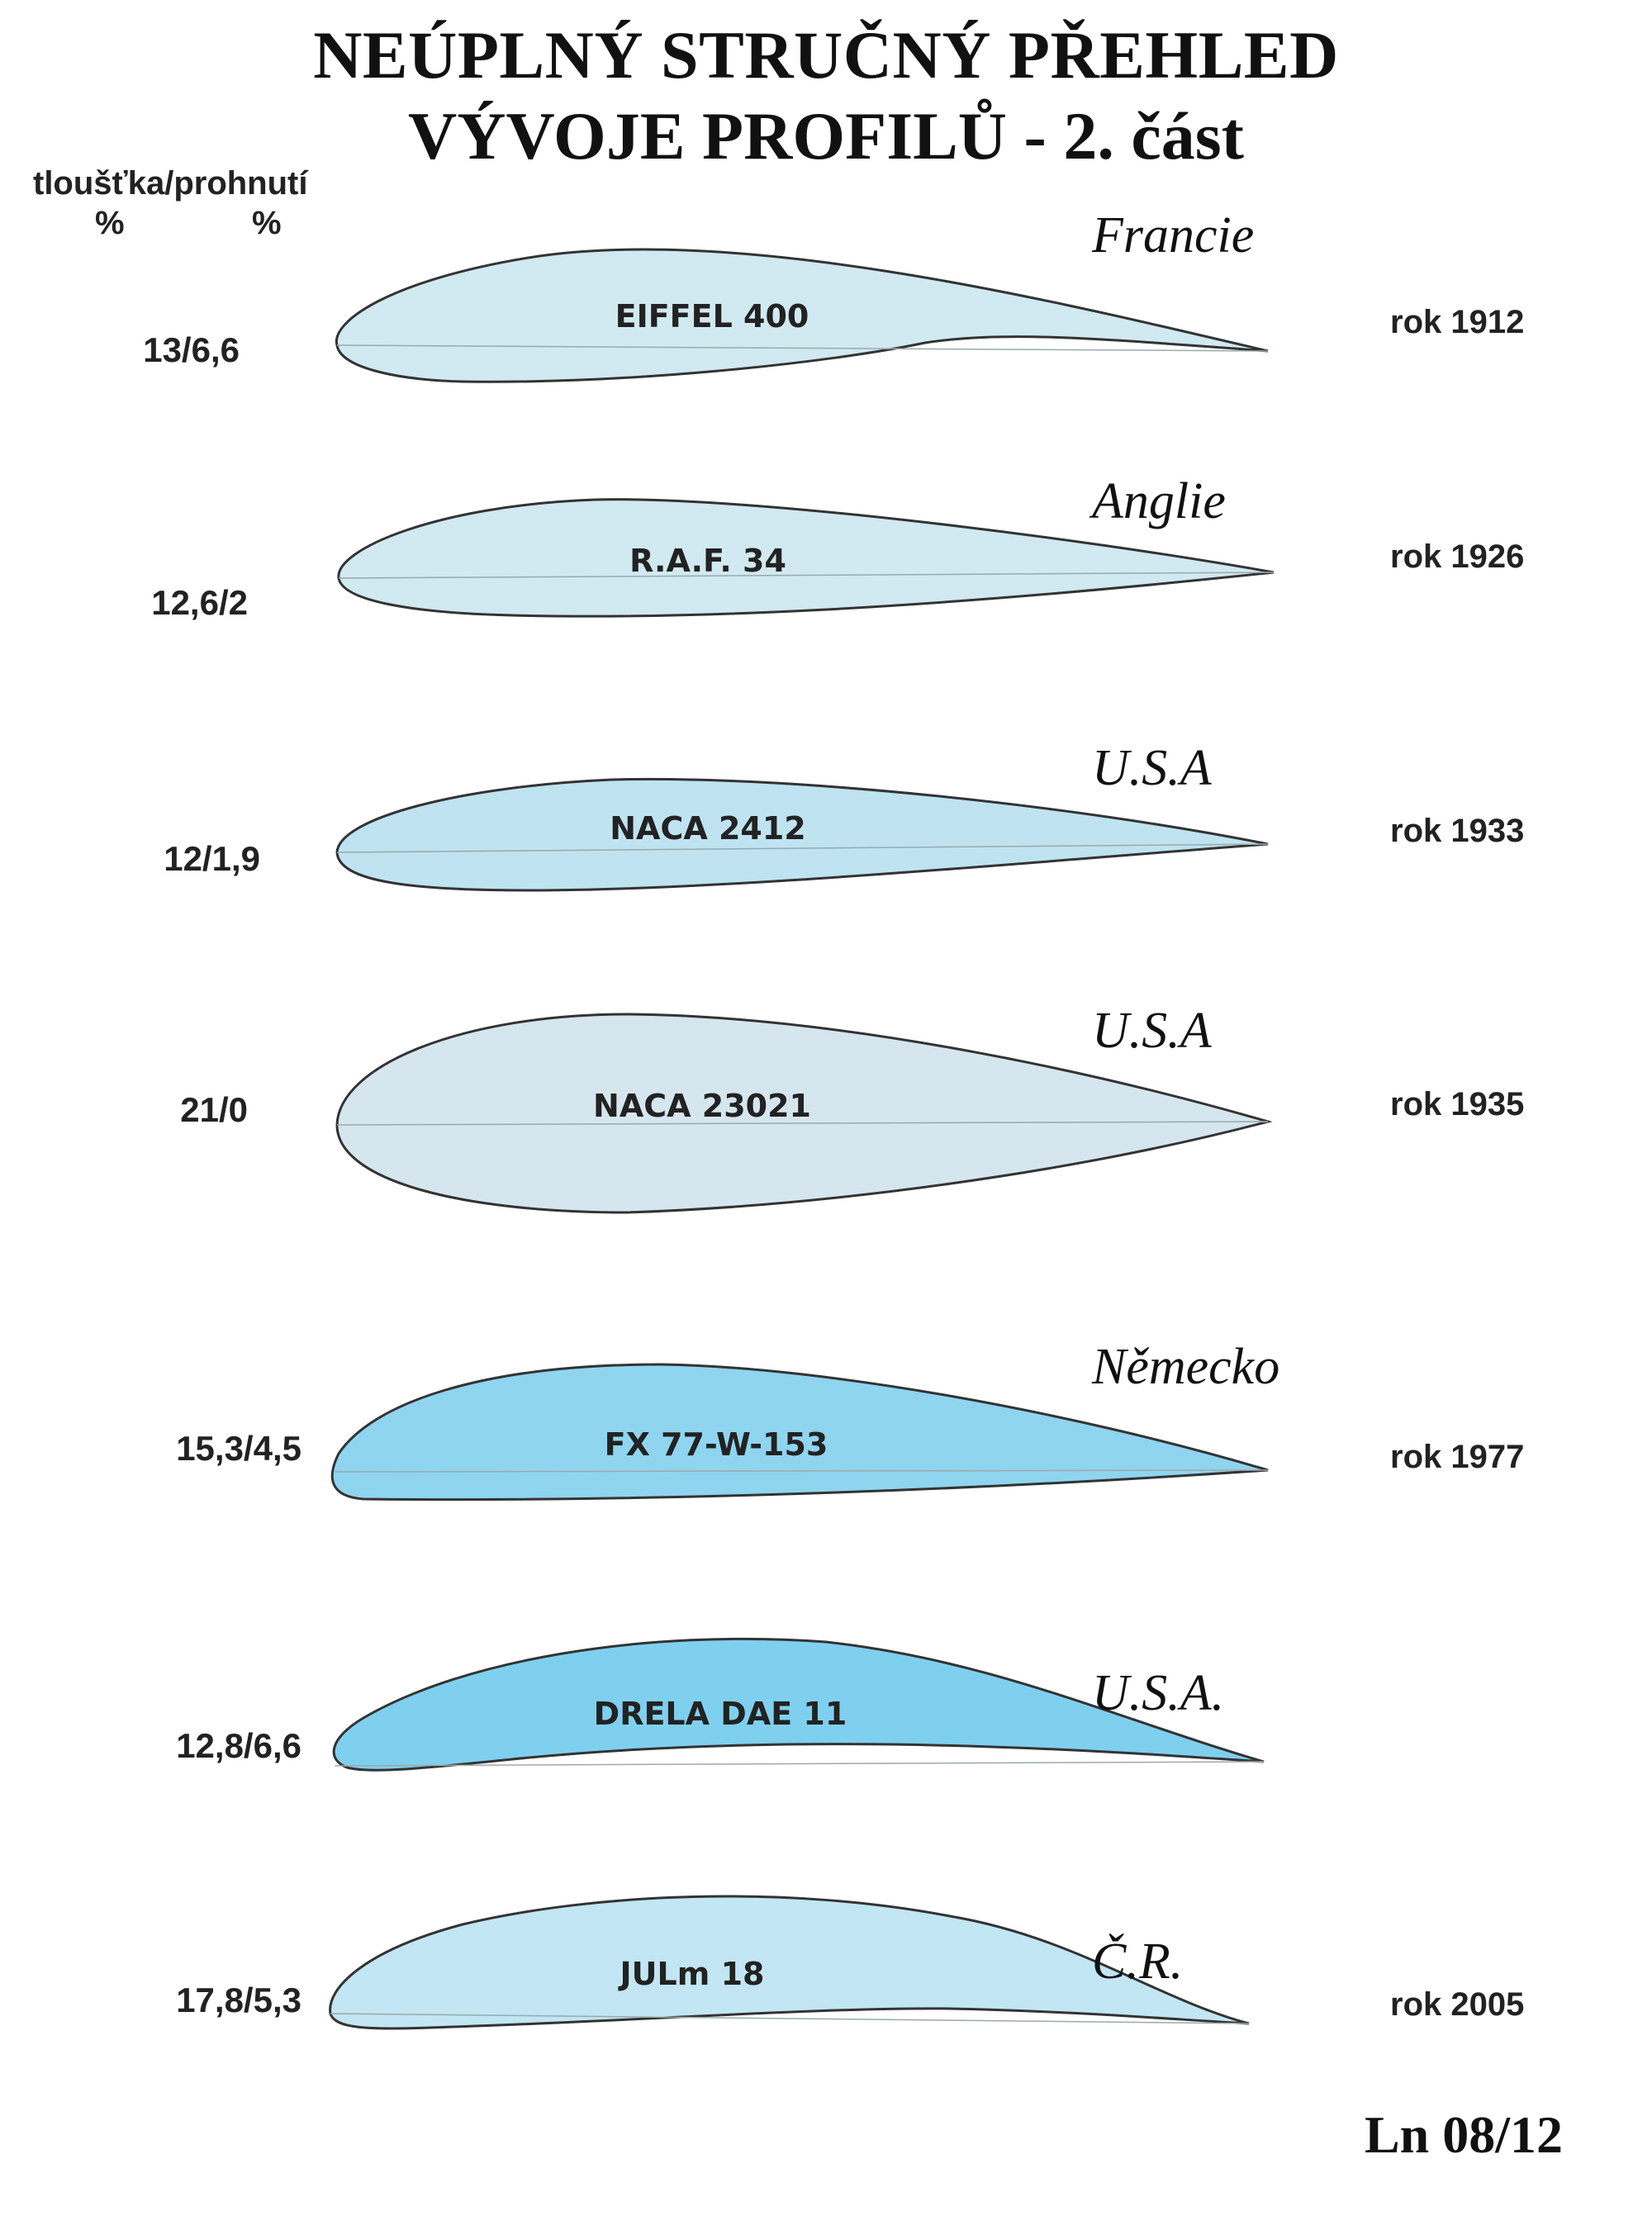 The height and width of the screenshot is (2230, 1652). What do you see at coordinates (691, 1974) in the screenshot?
I see `profile-name: JULm 18` at bounding box center [691, 1974].